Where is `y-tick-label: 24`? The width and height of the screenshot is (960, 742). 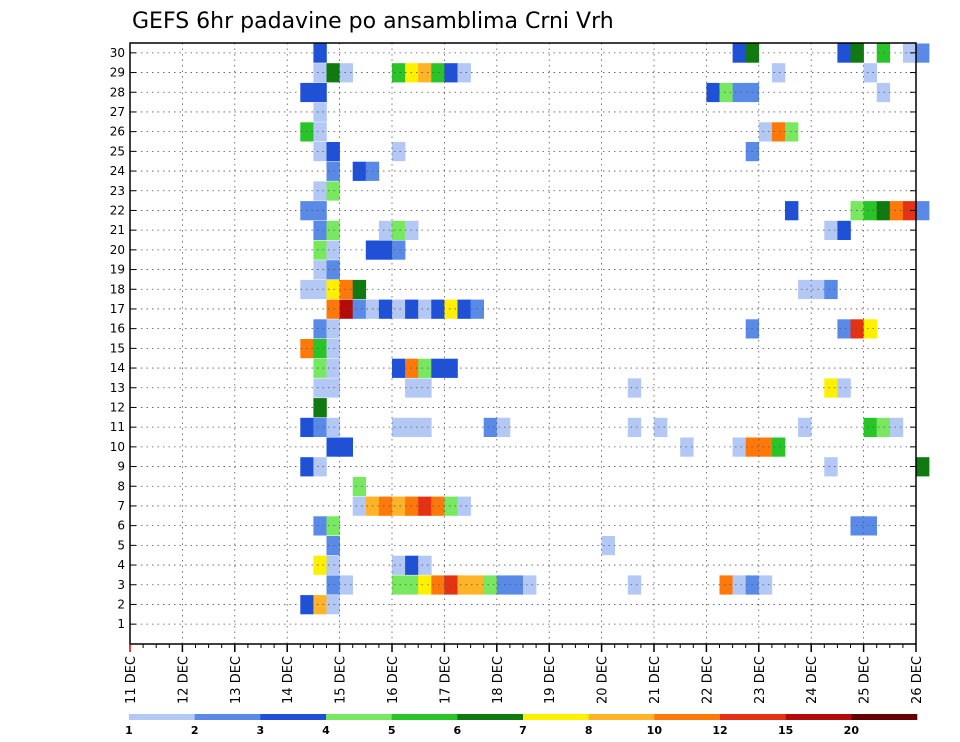 y-tick-label: 24 is located at coordinates (117, 171).